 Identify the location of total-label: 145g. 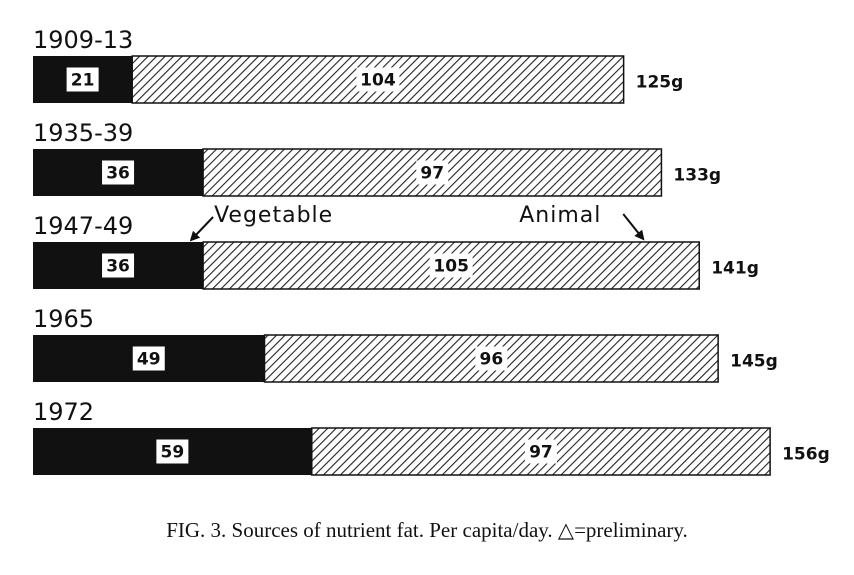
(754, 362).